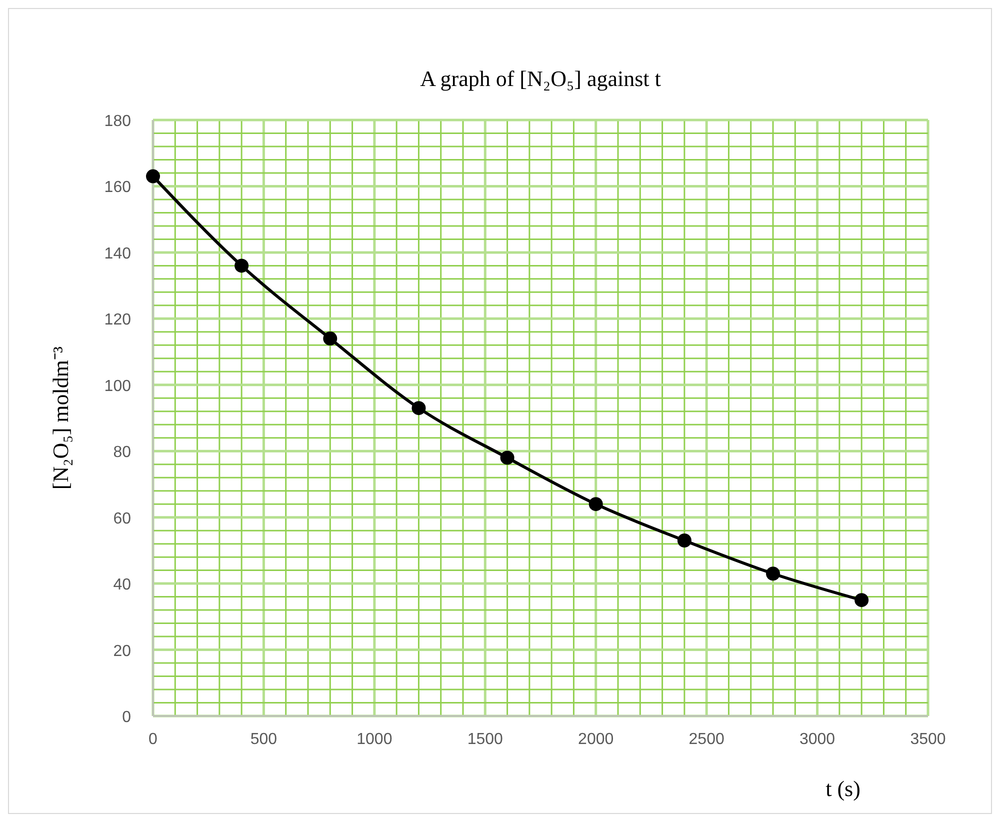  Describe the element at coordinates (122, 585) in the screenshot. I see `y-tick-label: 40` at that location.